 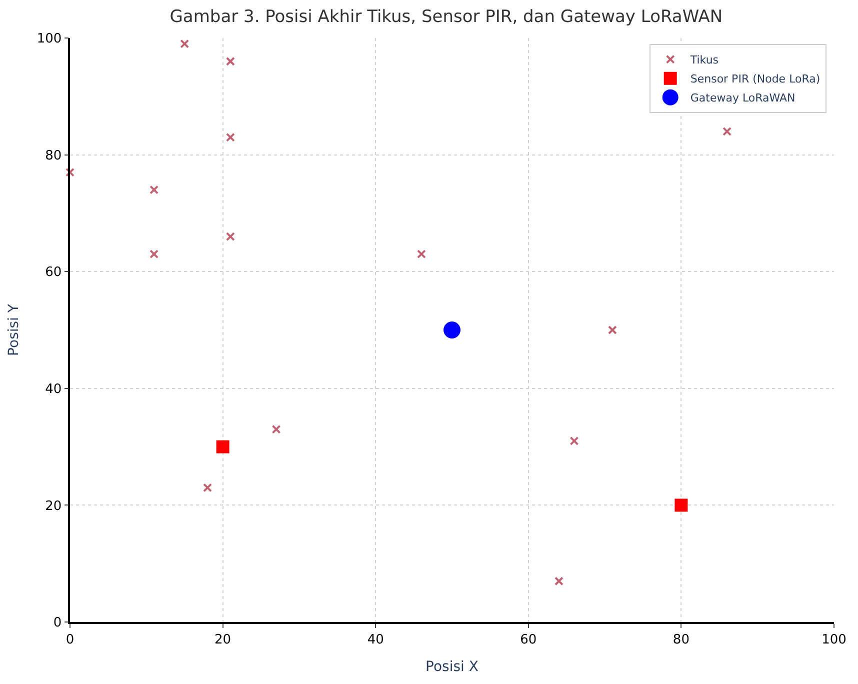 I want to click on y-tick-label: 80, so click(x=53, y=156).